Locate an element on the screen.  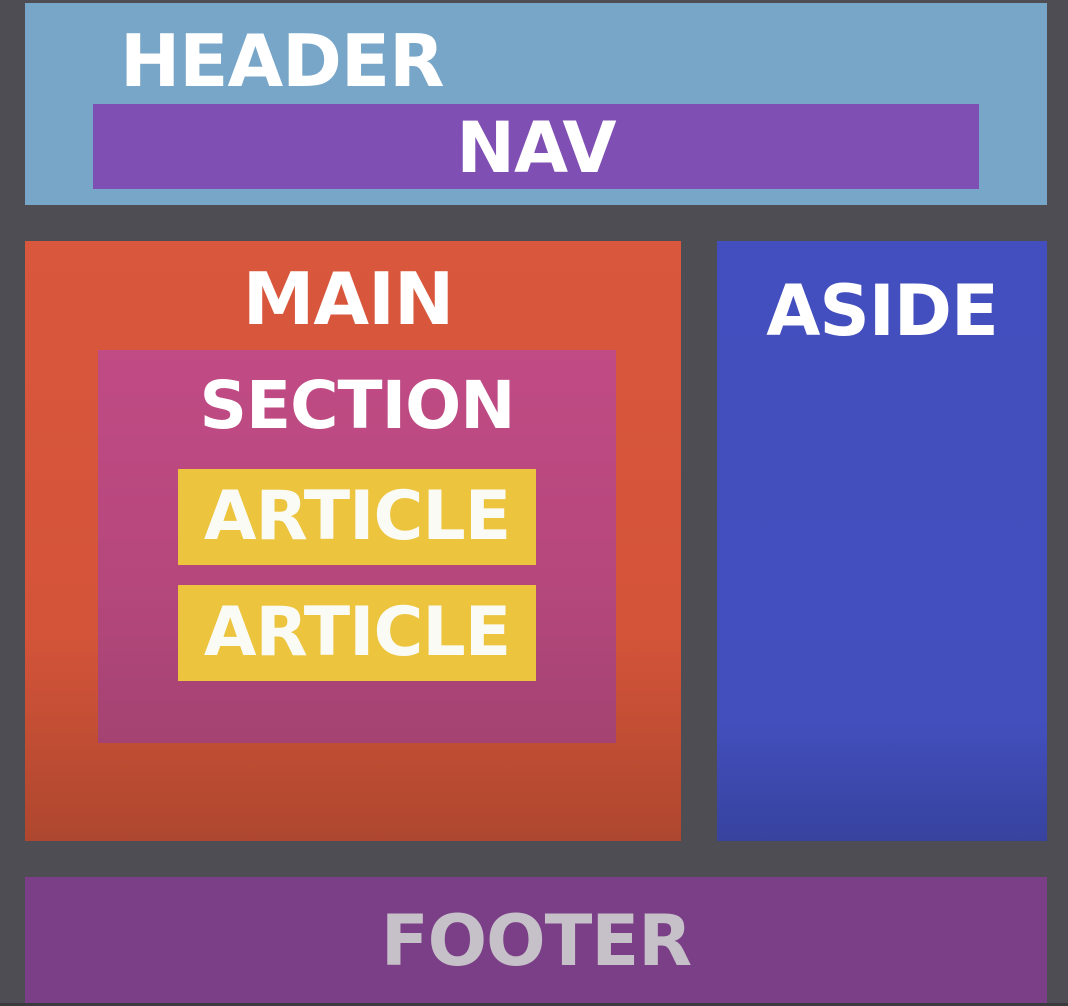
nav-label: NAV is located at coordinates (536, 148).